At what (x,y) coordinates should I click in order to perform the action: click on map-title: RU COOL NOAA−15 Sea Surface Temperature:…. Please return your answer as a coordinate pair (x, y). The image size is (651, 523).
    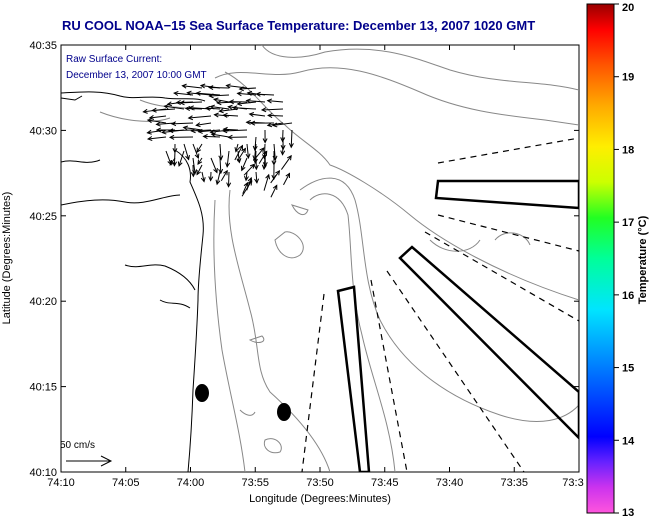
    Looking at the image, I should click on (298, 25).